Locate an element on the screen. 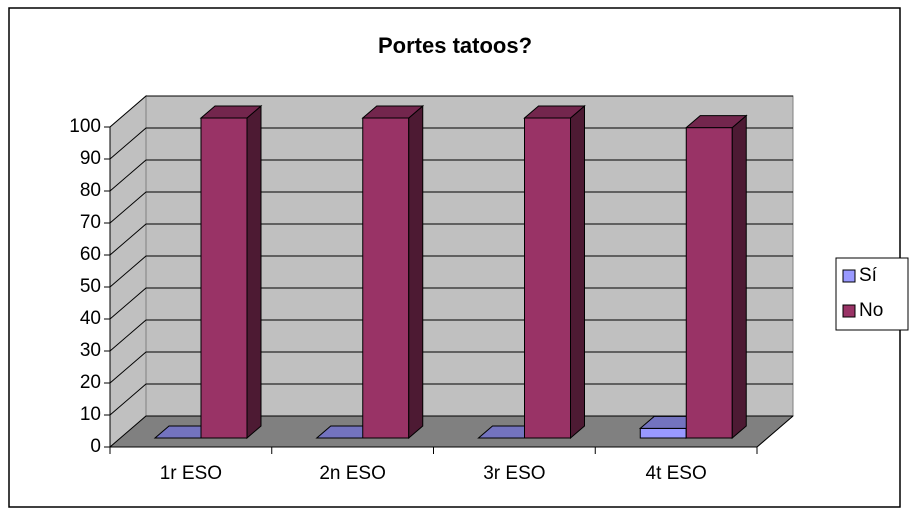 The height and width of the screenshot is (513, 909). grid-line is located at coordinates (451, 111).